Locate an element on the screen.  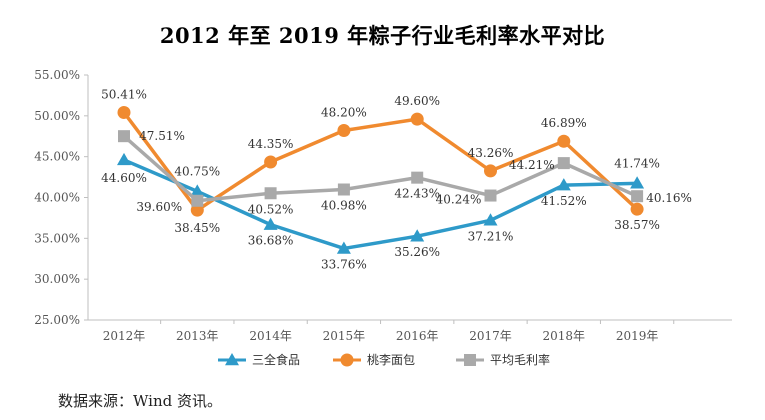
data-label: 44.35% is located at coordinates (271, 144).